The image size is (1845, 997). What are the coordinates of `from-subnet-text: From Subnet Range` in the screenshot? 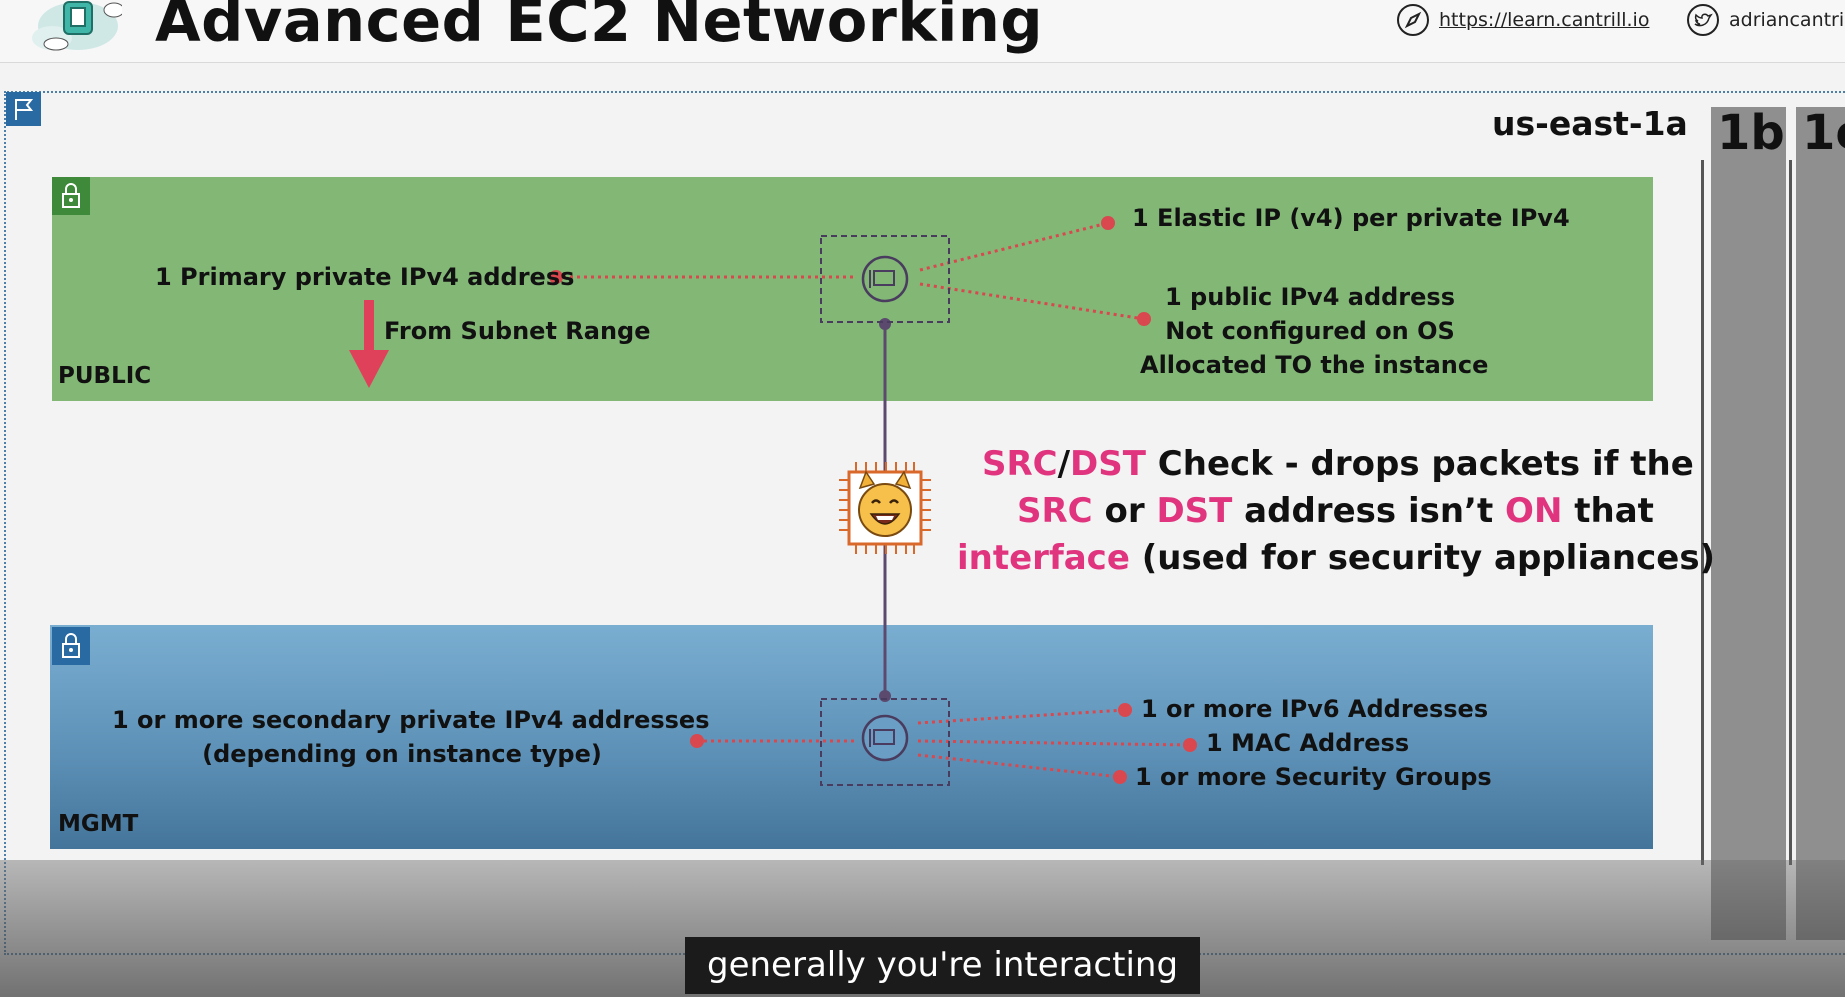 It's located at (517, 331).